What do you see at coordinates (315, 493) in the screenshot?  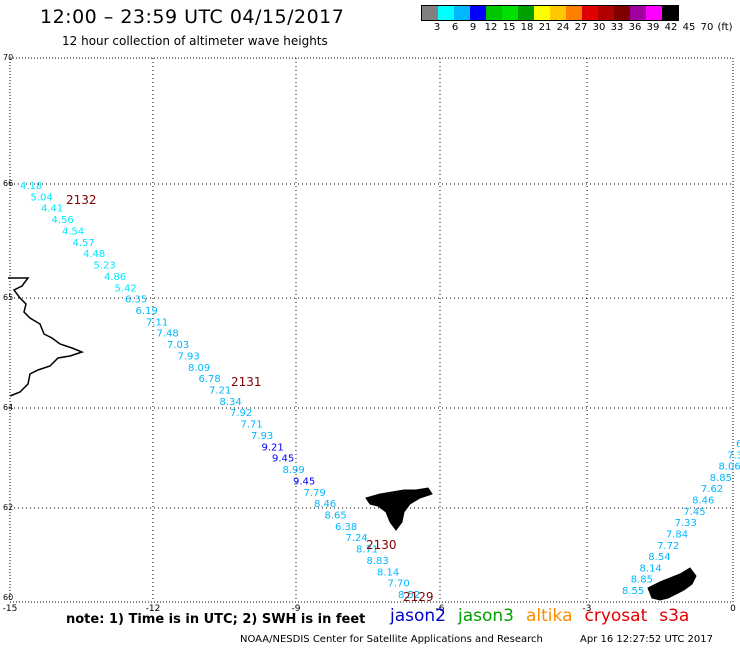 I see `wave-height-value: 7.79` at bounding box center [315, 493].